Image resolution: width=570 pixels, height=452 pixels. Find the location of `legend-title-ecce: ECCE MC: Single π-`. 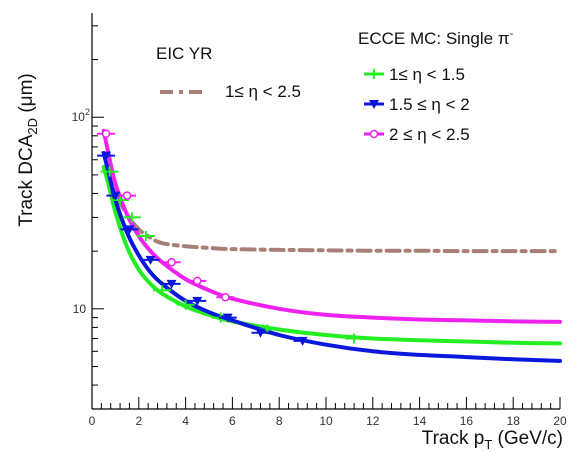

legend-title-ecce: ECCE MC: Single π- is located at coordinates (436, 38).